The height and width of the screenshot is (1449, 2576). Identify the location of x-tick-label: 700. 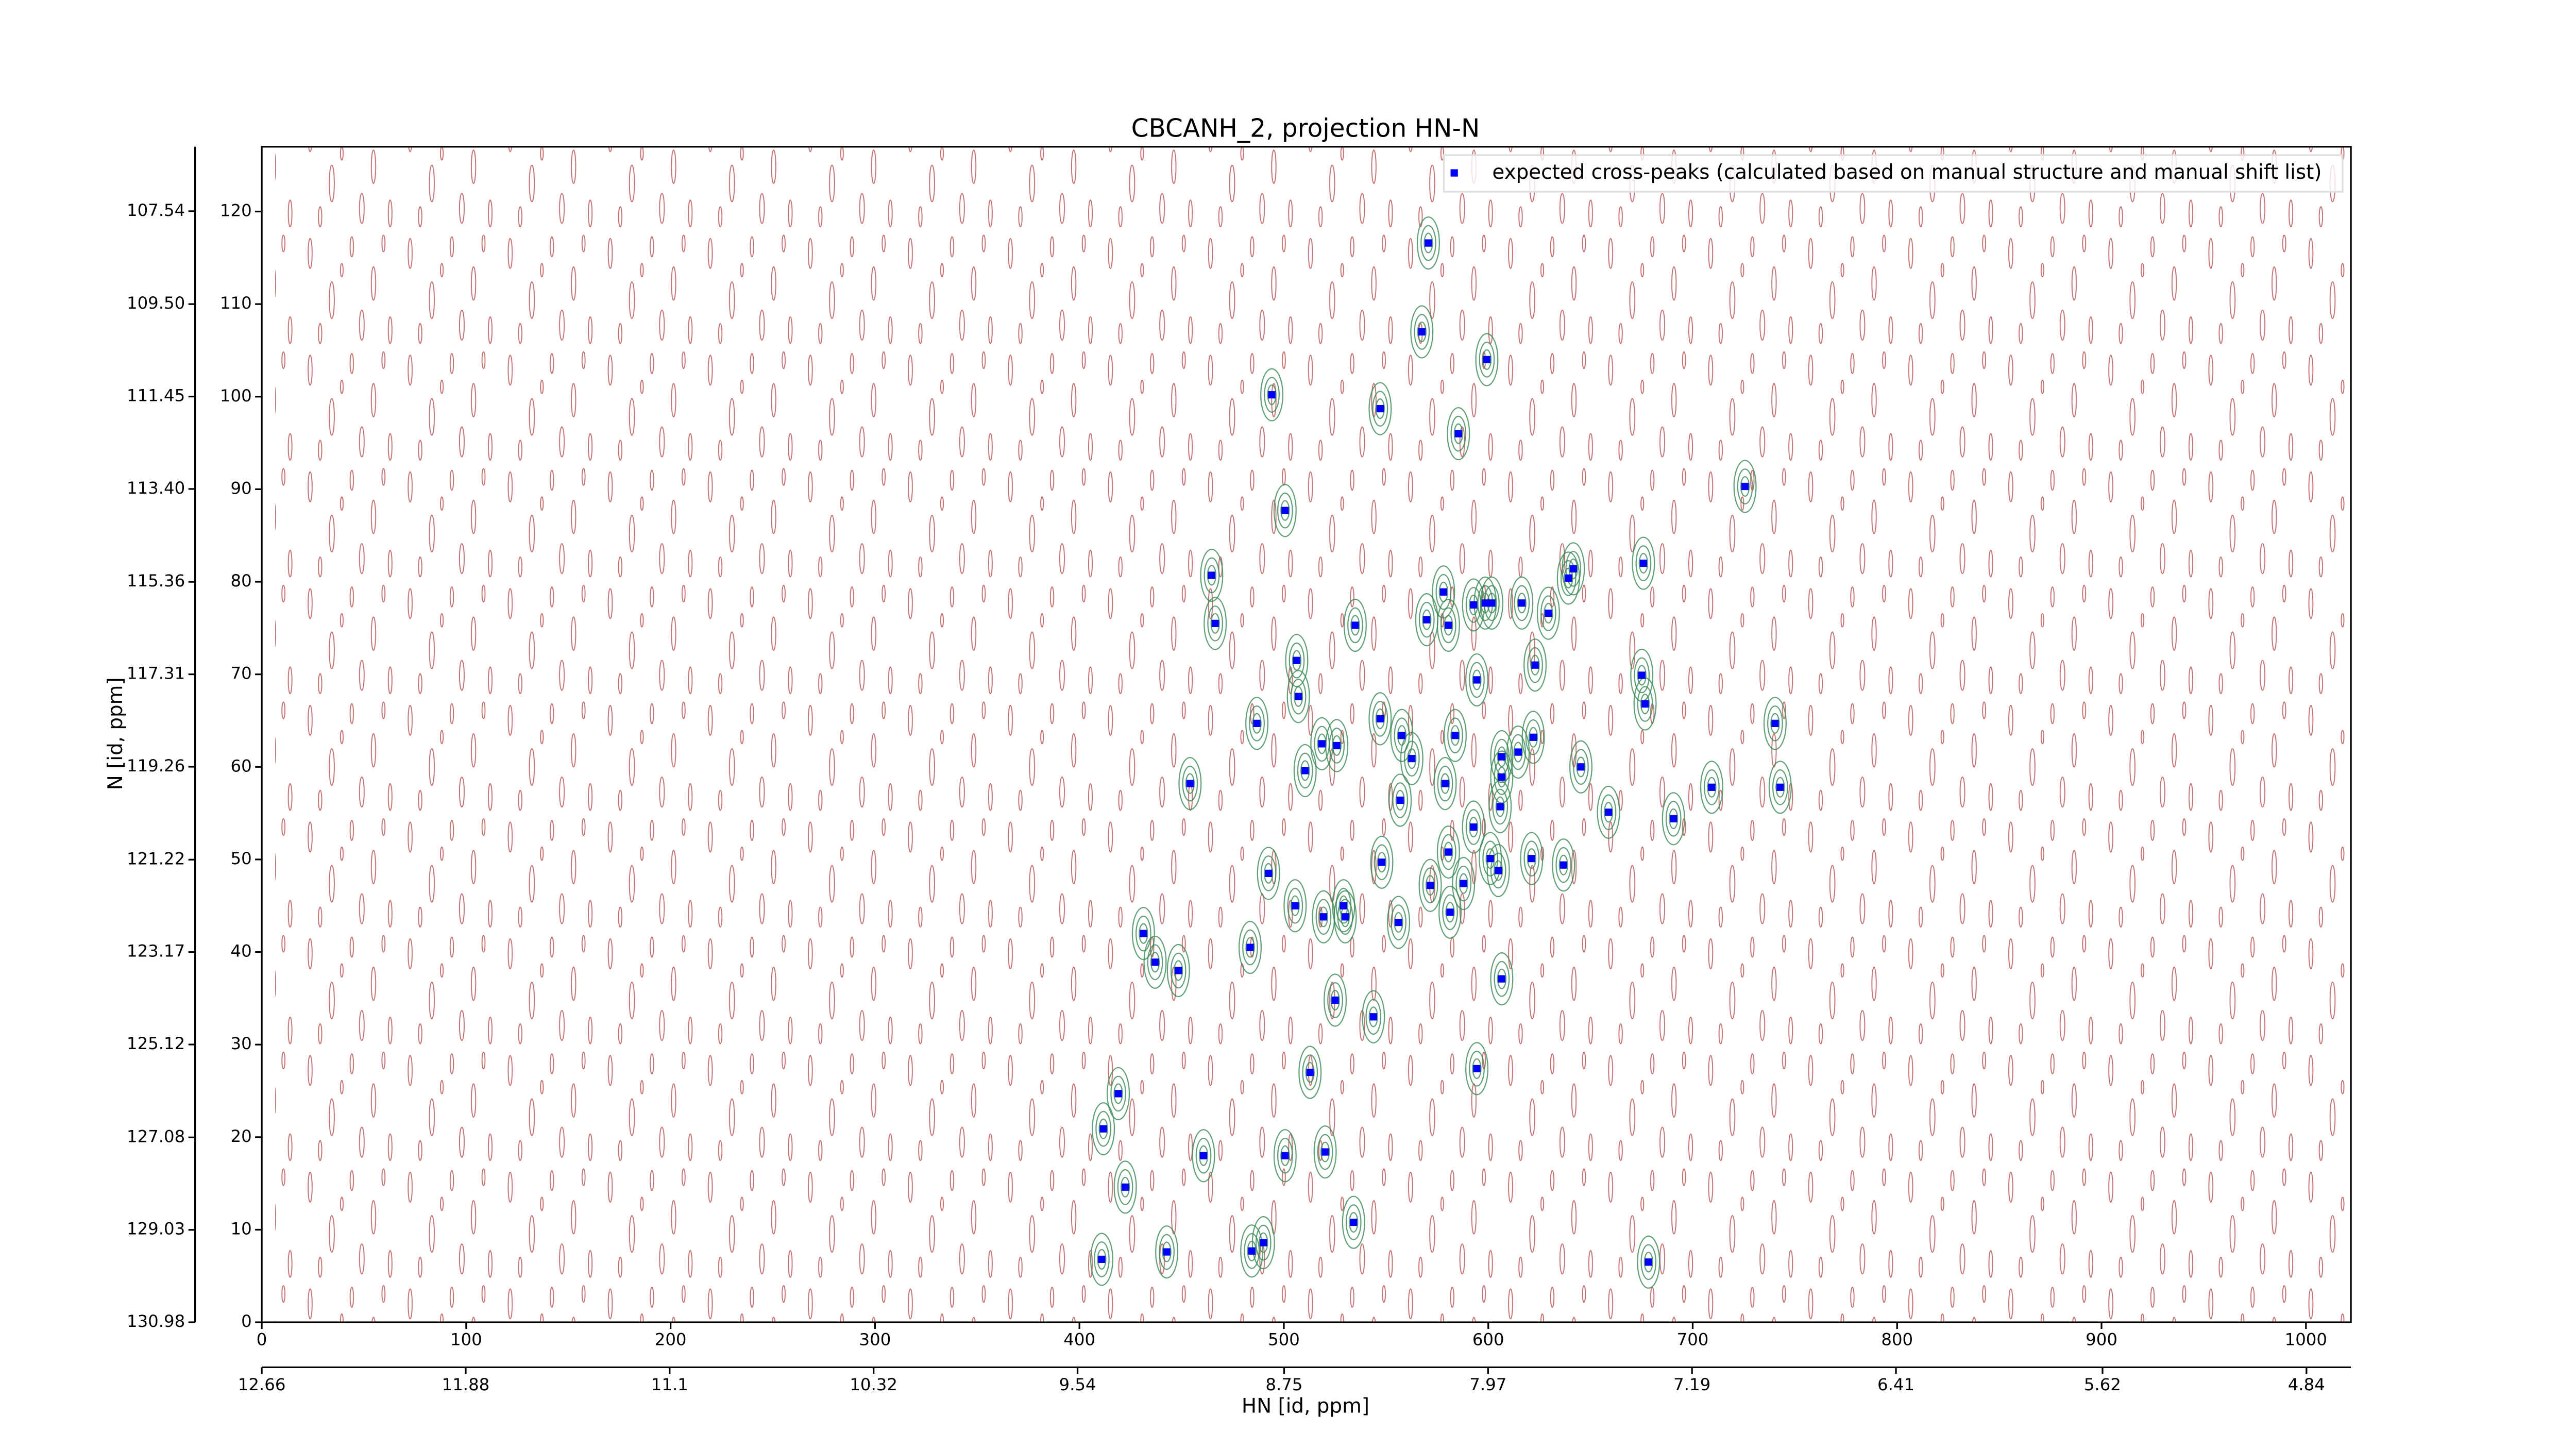
(1693, 1340).